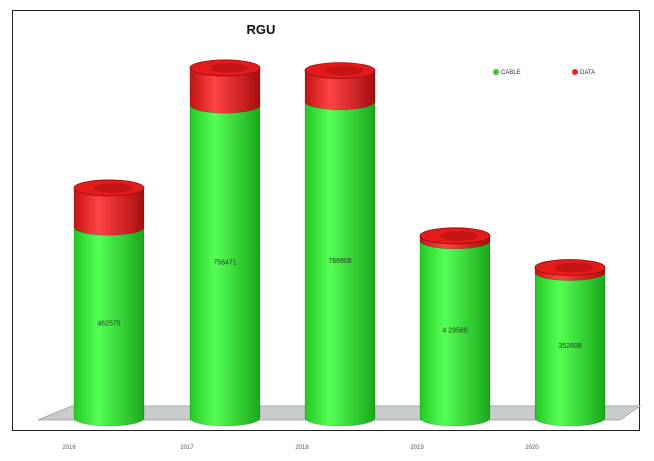 The height and width of the screenshot is (461, 654). I want to click on bar-2018, so click(340, 244).